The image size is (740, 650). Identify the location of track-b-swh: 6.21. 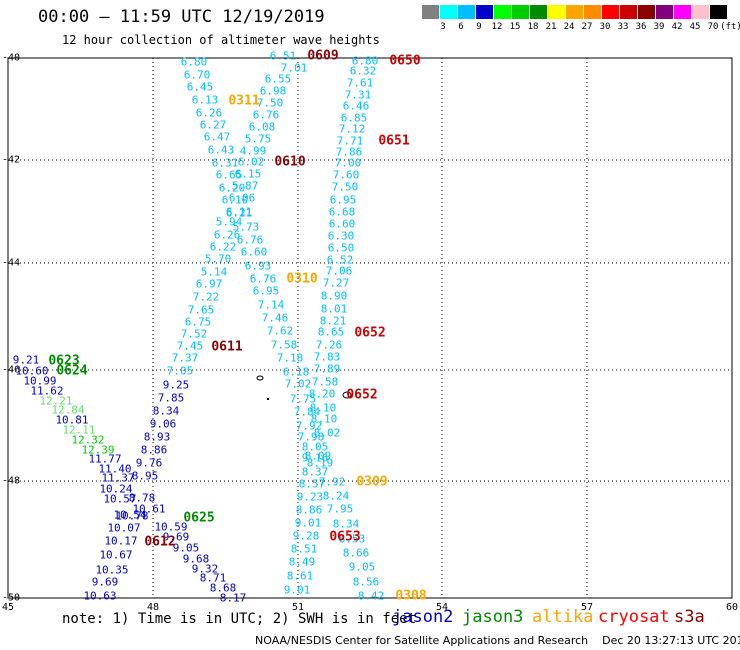
(239, 213).